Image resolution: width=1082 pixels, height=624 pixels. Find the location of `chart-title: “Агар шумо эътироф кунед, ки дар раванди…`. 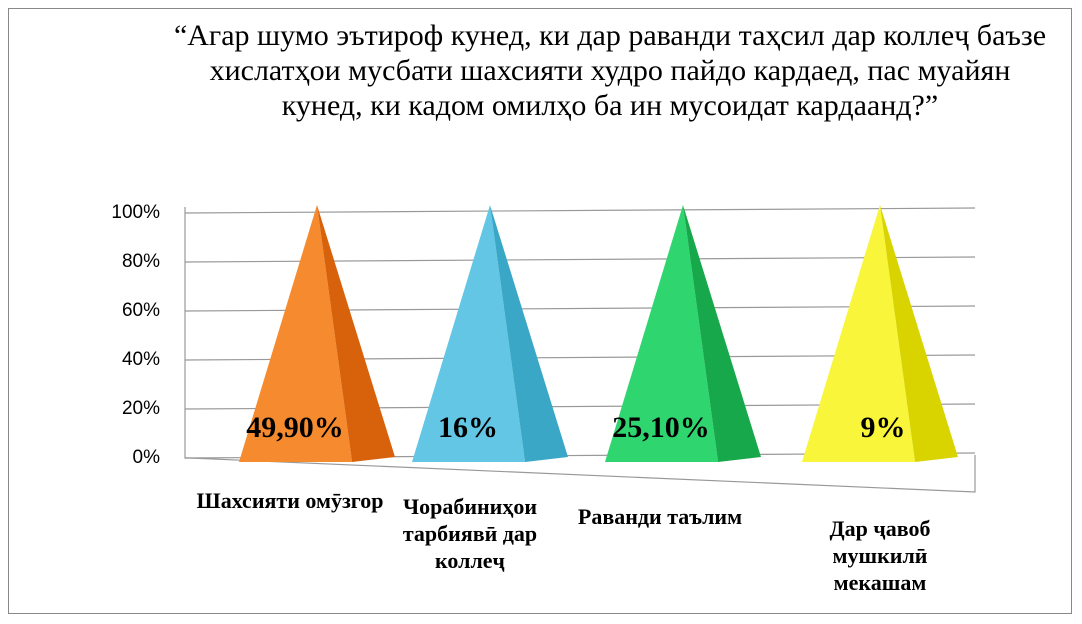

chart-title: “Агар шумо эътироф кунед, ки дар раванди… is located at coordinates (610, 70).